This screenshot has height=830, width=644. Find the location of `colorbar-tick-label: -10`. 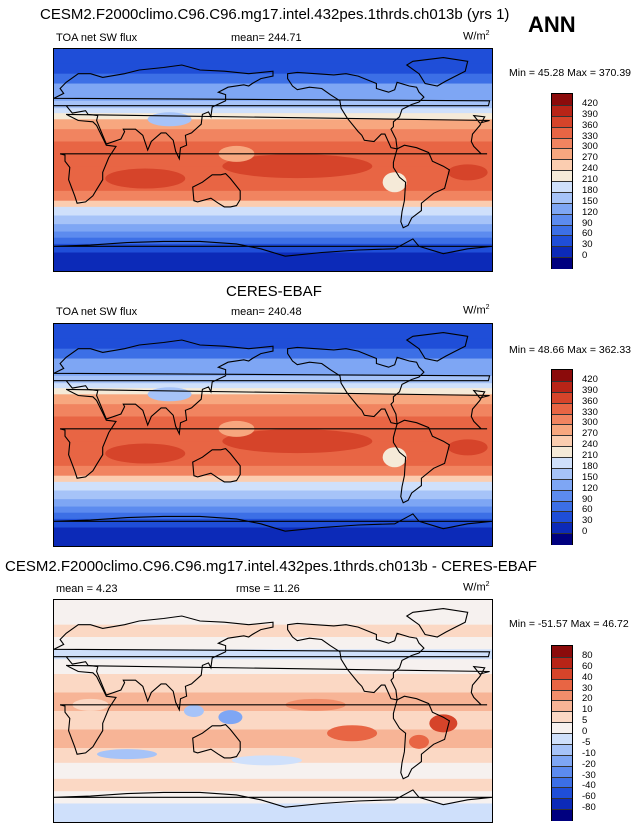

colorbar-tick-label: -10 is located at coordinates (589, 753).